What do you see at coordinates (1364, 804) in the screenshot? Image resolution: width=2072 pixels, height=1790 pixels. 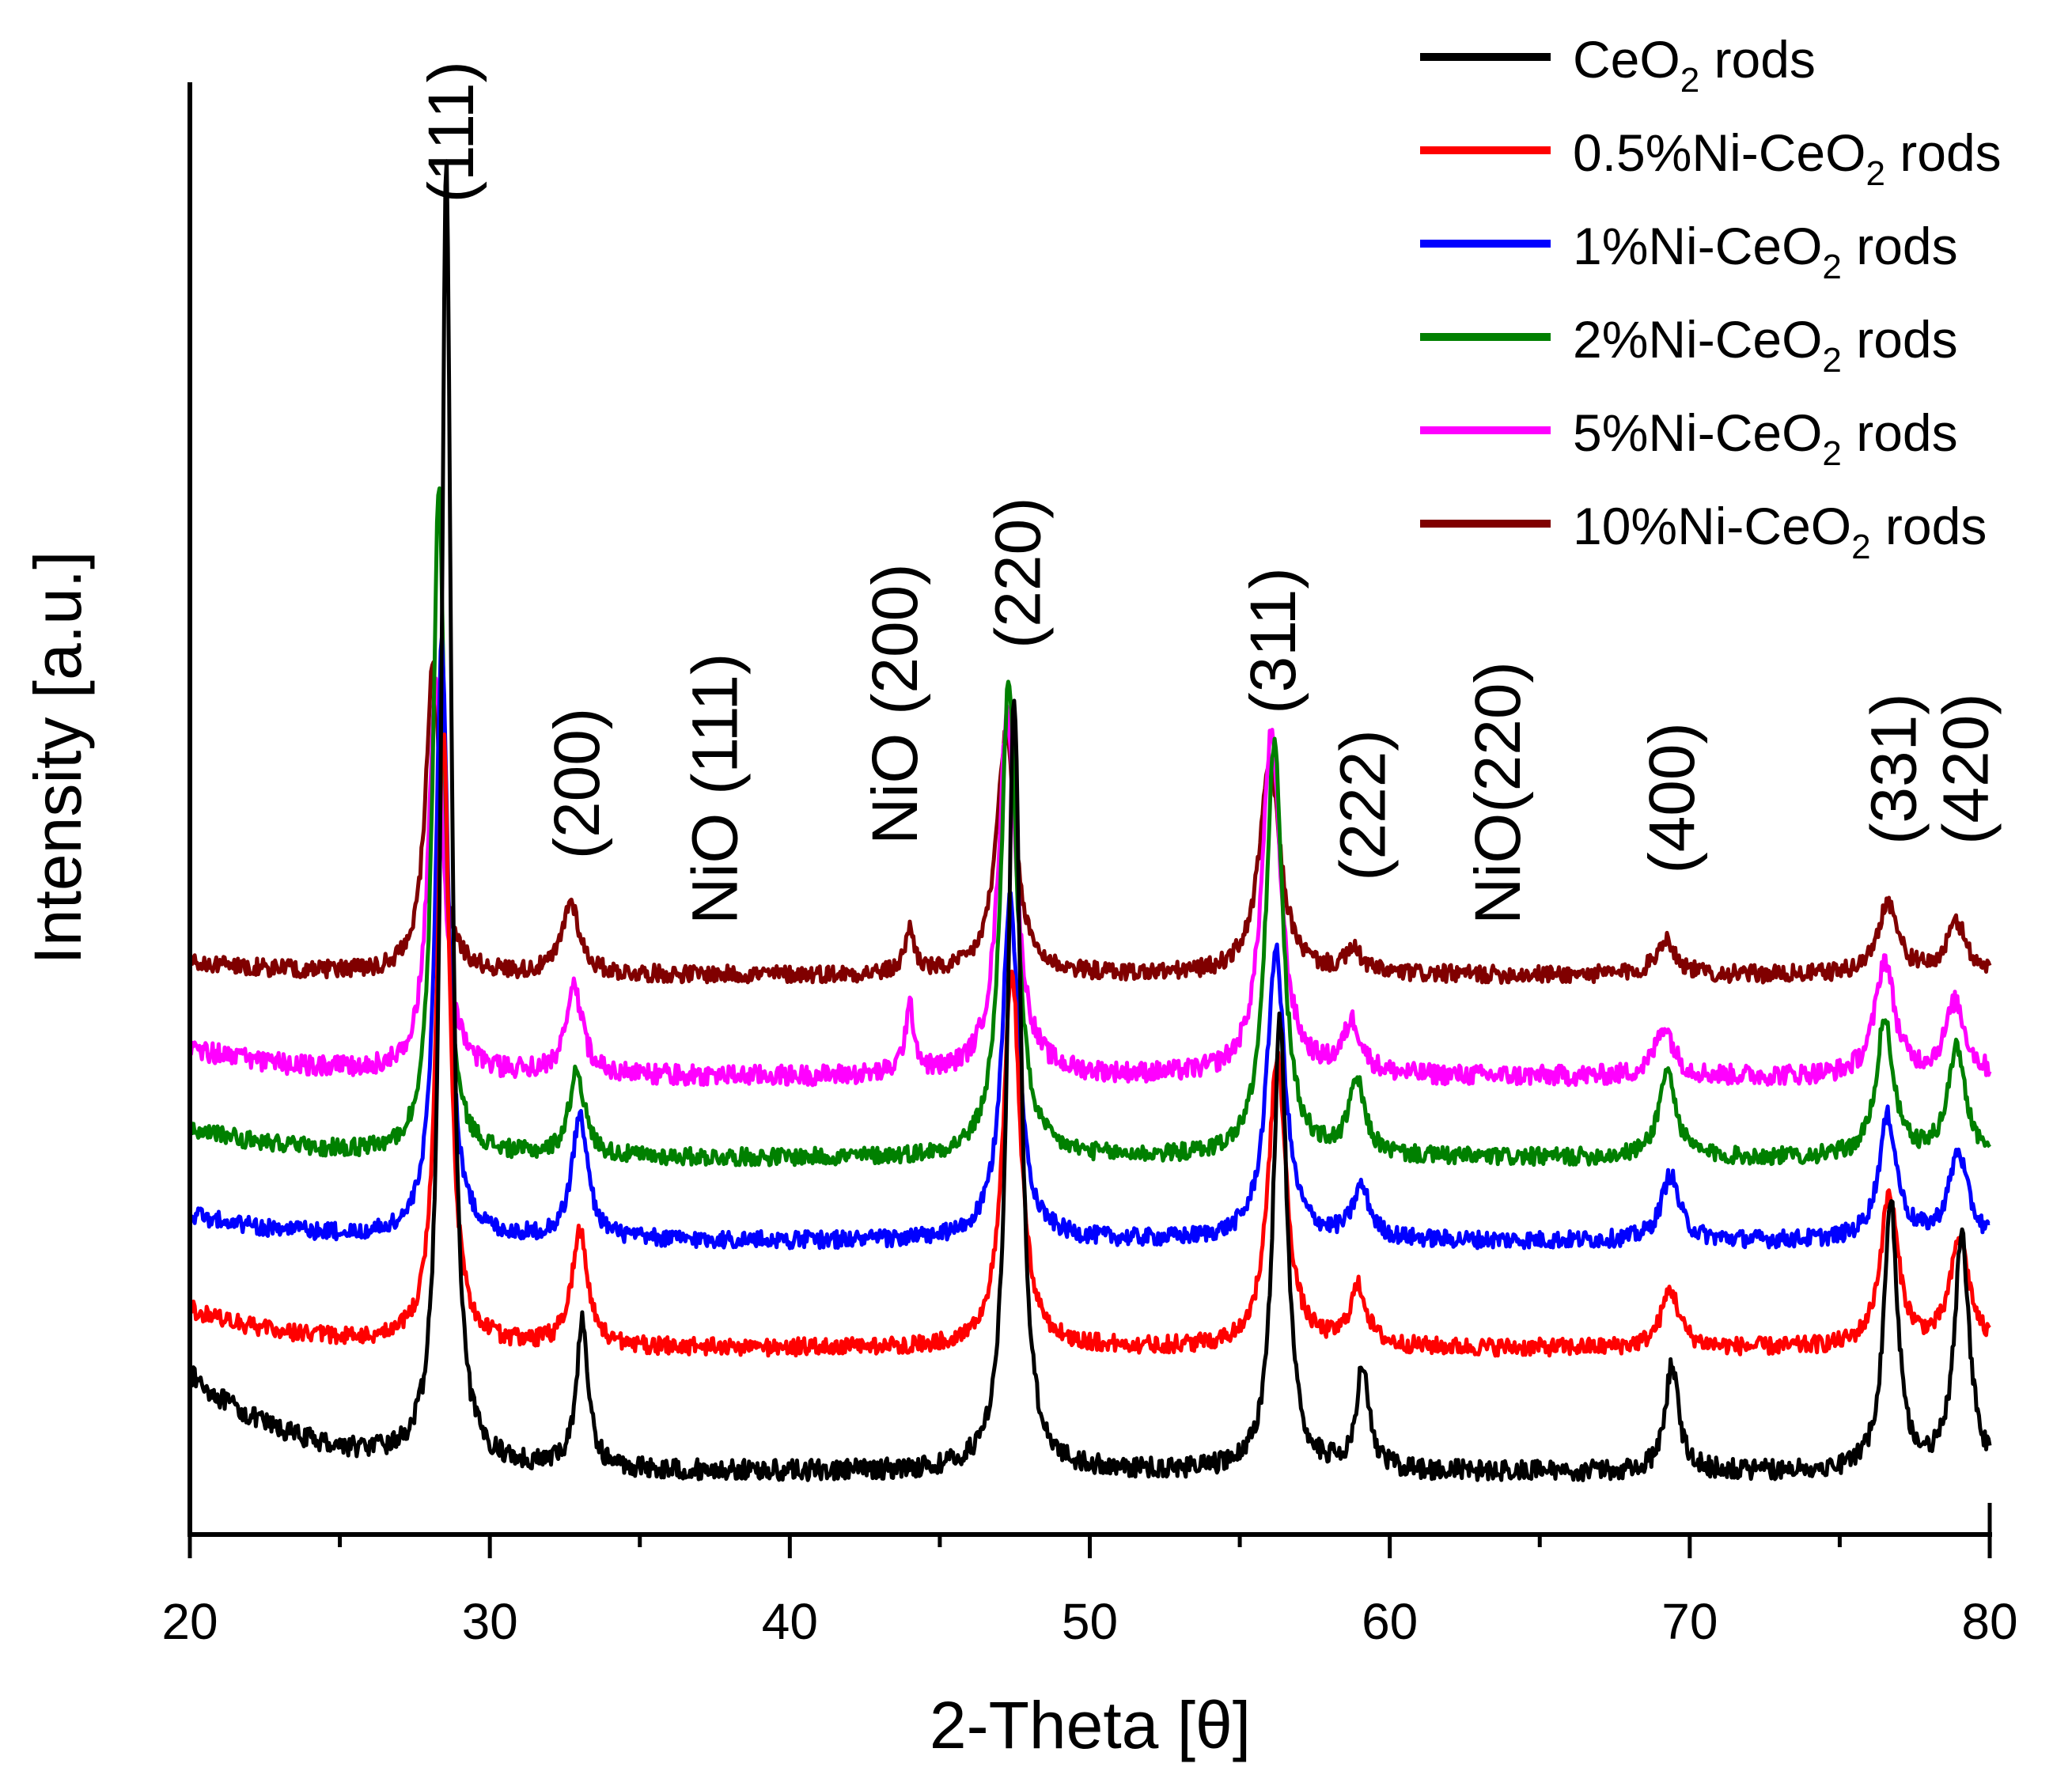 I see `peak-label: (222)` at bounding box center [1364, 804].